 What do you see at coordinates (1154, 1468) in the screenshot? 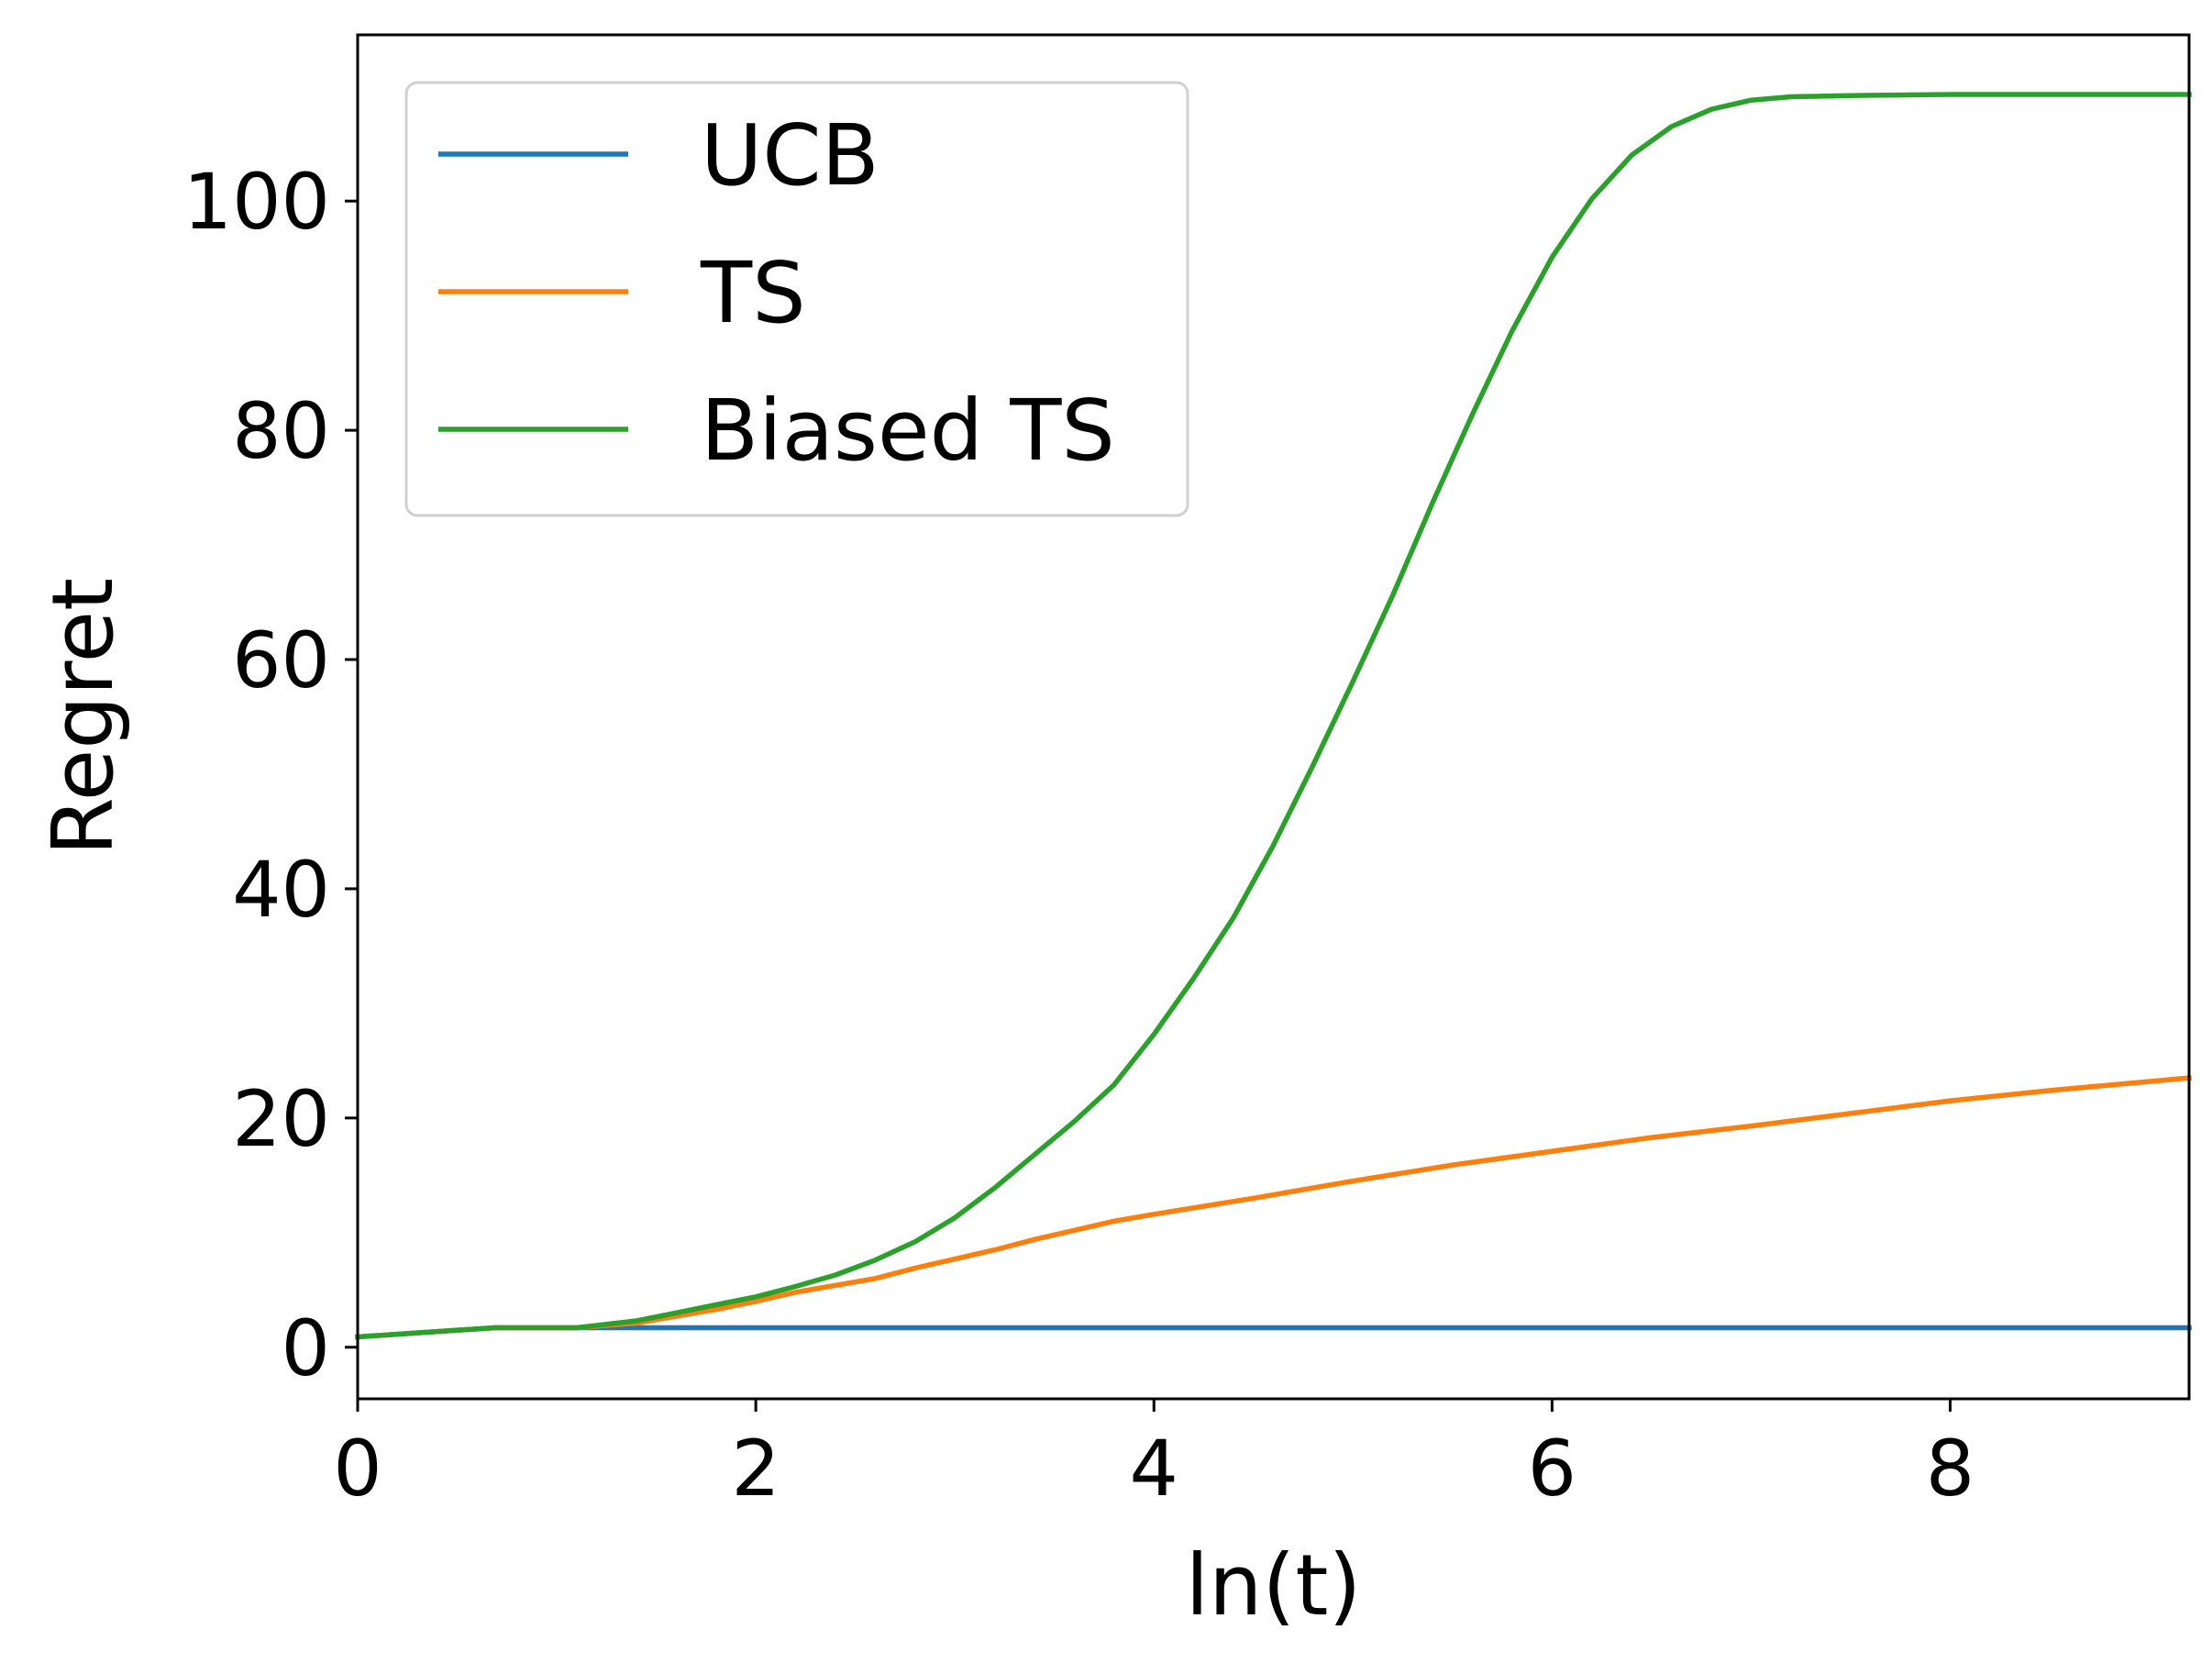
I see `x-tick-label: 4` at bounding box center [1154, 1468].